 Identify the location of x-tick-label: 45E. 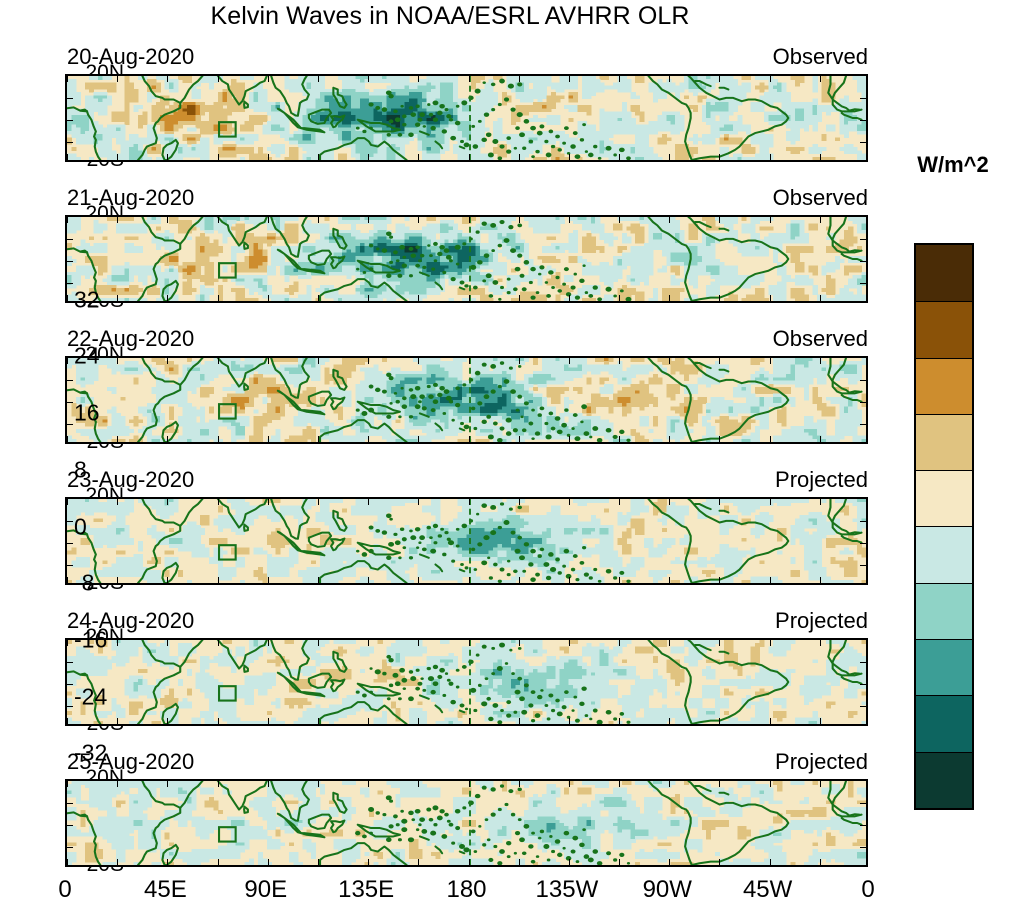
(165, 889).